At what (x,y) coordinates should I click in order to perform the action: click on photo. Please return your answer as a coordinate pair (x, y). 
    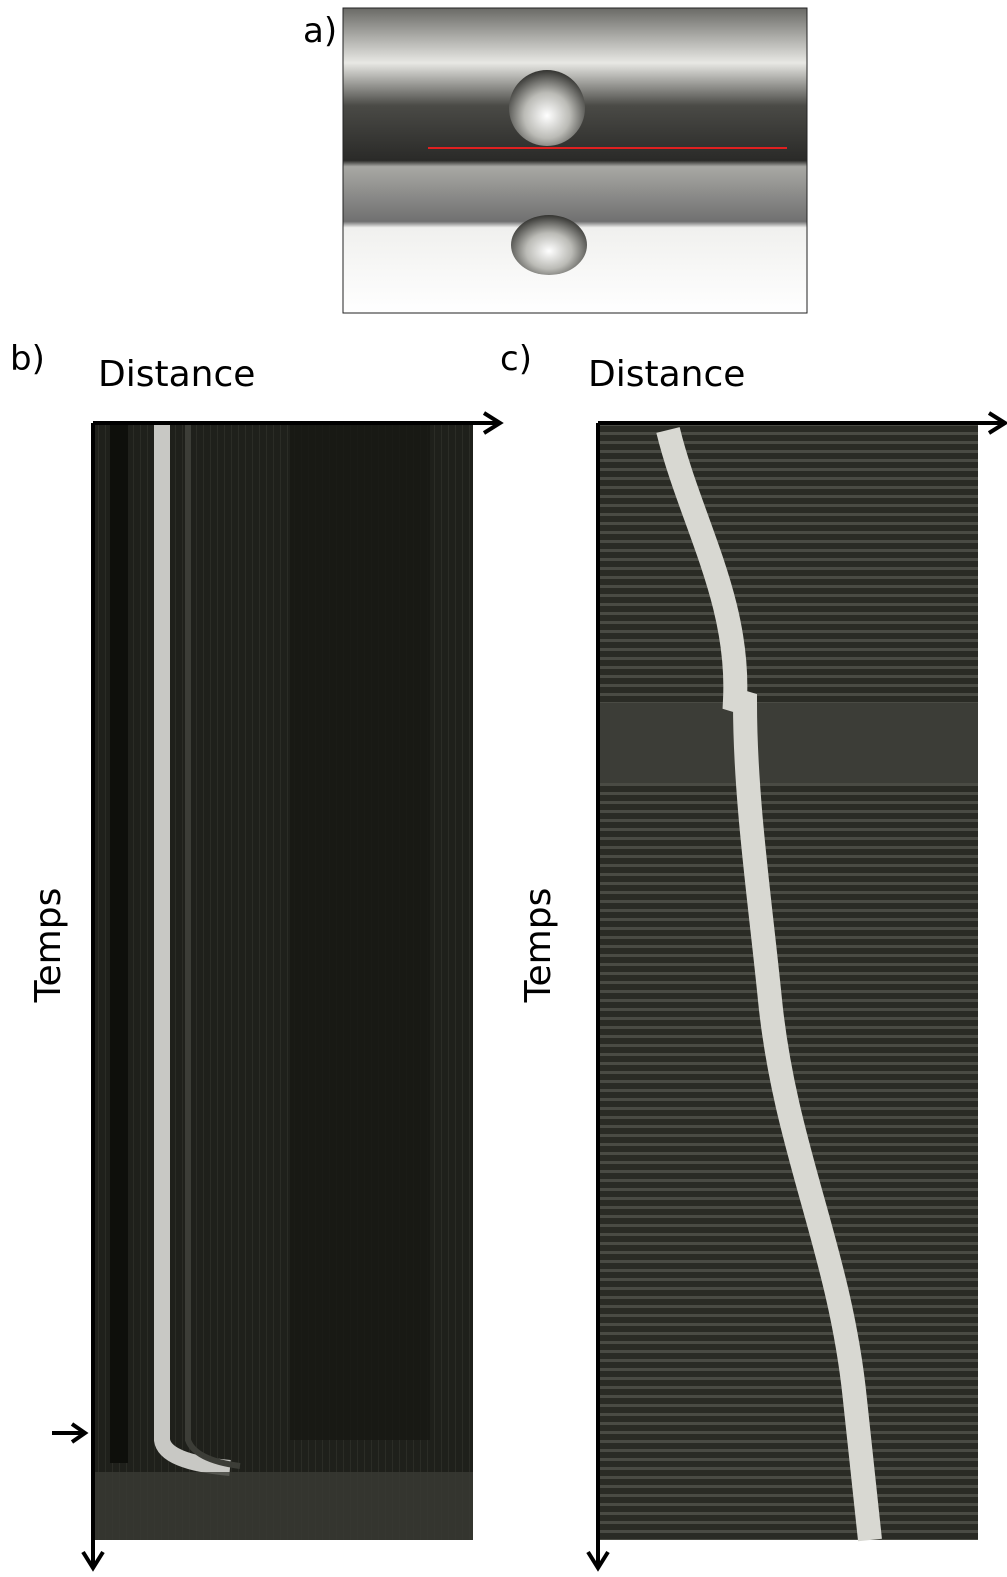
    Looking at the image, I should click on (575, 160).